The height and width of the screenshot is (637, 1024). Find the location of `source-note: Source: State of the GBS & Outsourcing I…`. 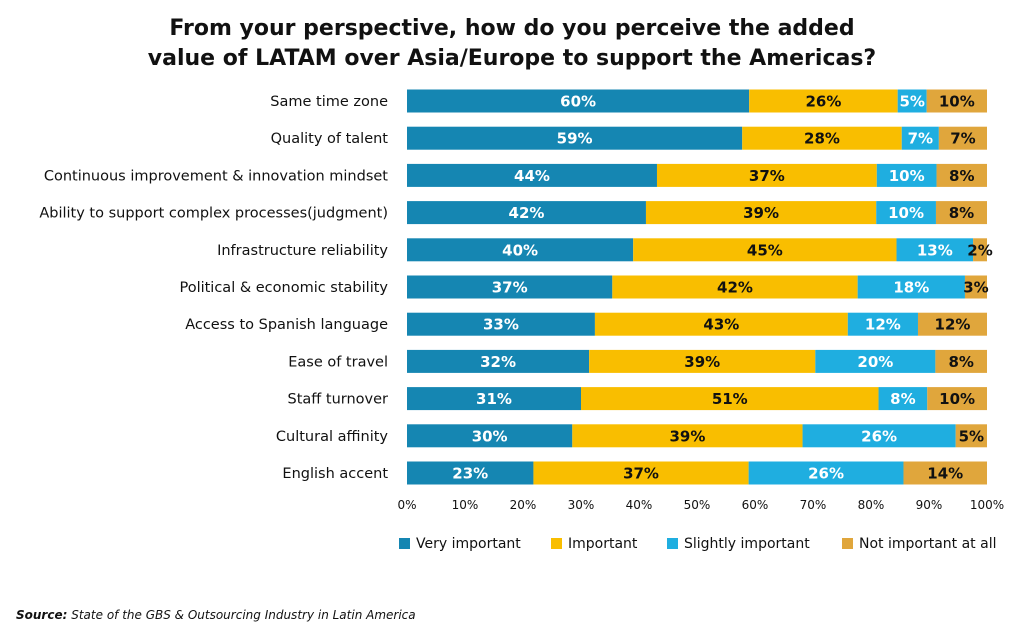

source-note: Source: State of the GBS & Outsourcing I… is located at coordinates (216, 615).